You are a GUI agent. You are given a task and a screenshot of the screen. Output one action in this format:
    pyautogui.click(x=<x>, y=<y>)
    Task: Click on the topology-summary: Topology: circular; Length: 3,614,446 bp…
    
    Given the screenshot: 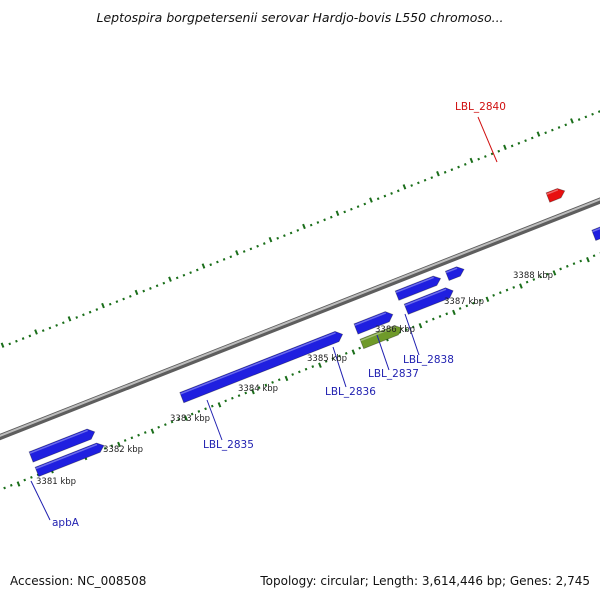 What is the action you would take?
    pyautogui.click(x=425, y=581)
    